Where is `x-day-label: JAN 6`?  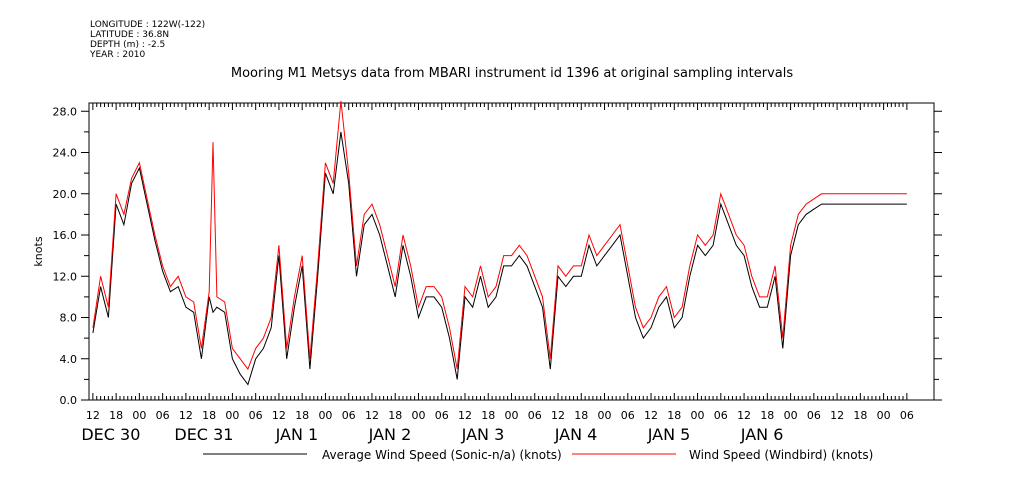 x-day-label: JAN 6 is located at coordinates (762, 434).